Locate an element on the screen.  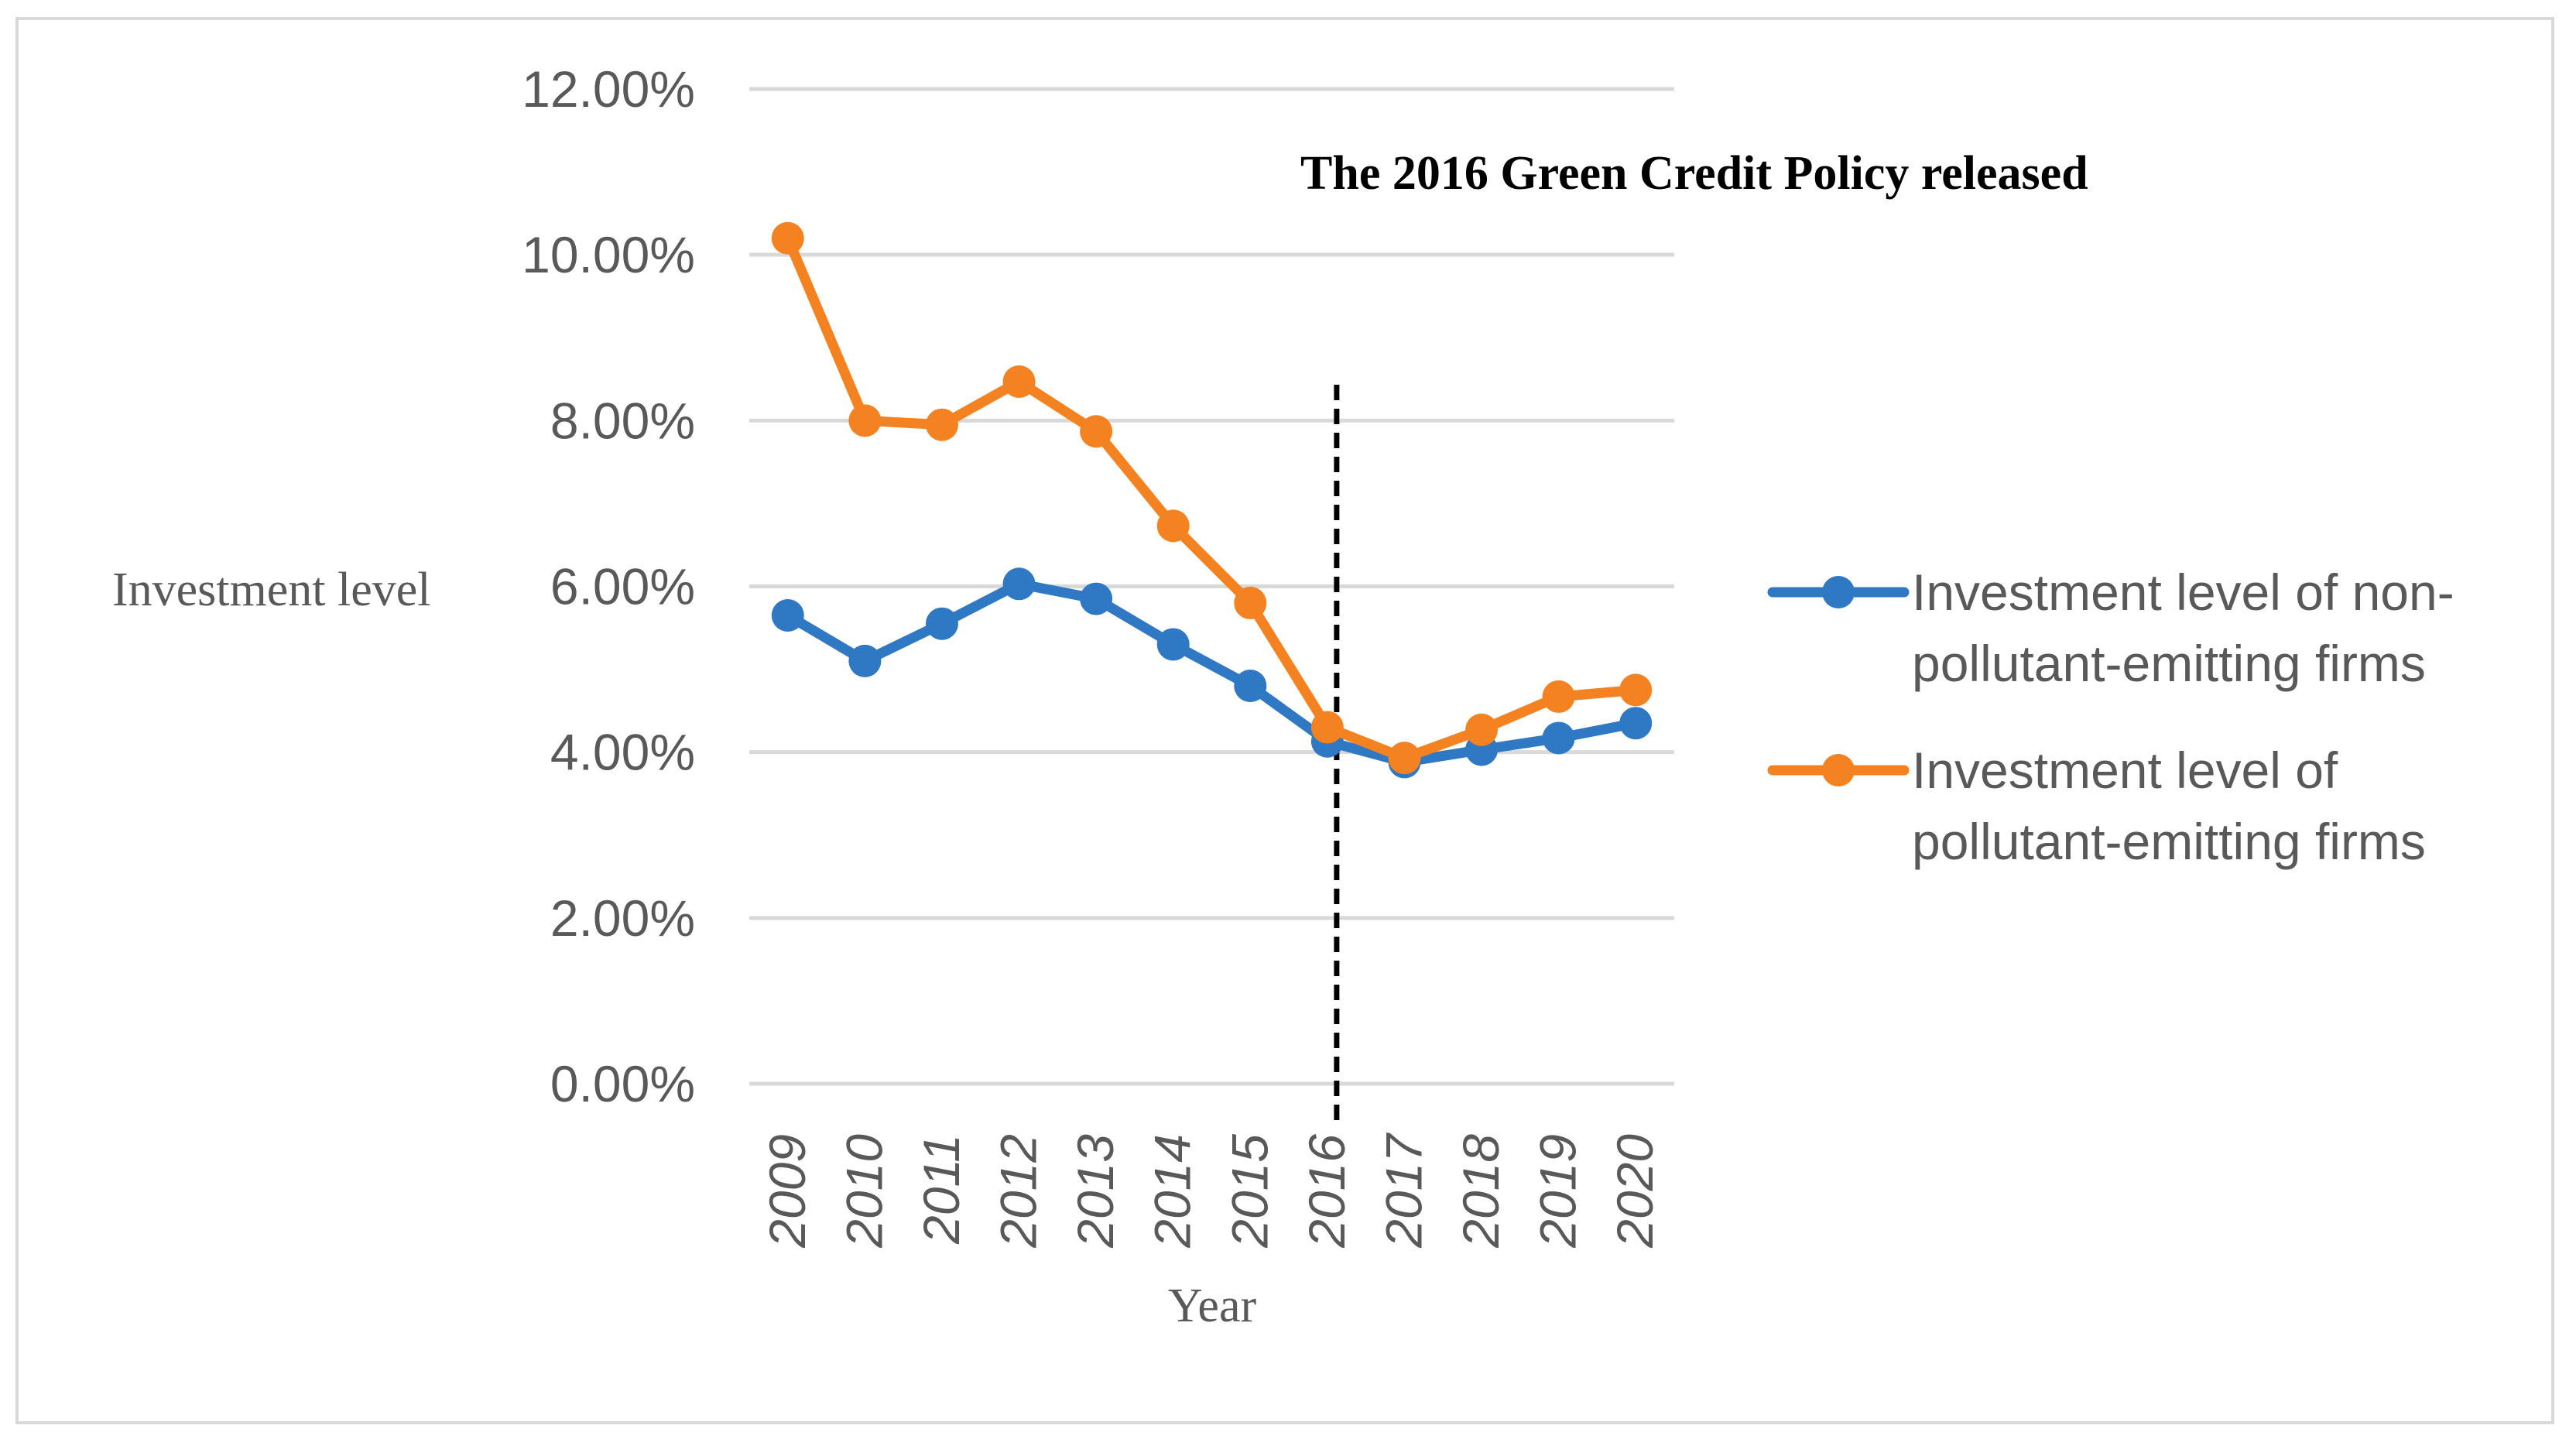
x-tick-label: 2019 is located at coordinates (1558, 1191).